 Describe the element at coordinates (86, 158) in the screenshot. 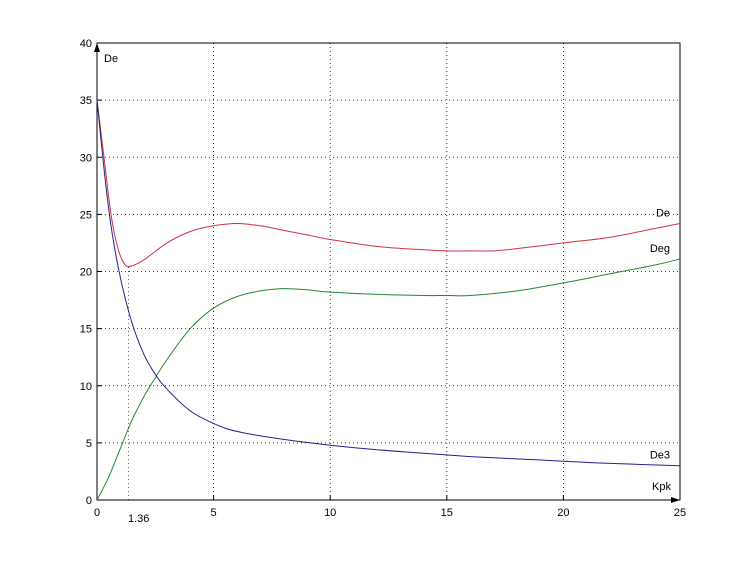

I see `y-tick-label: 30` at that location.